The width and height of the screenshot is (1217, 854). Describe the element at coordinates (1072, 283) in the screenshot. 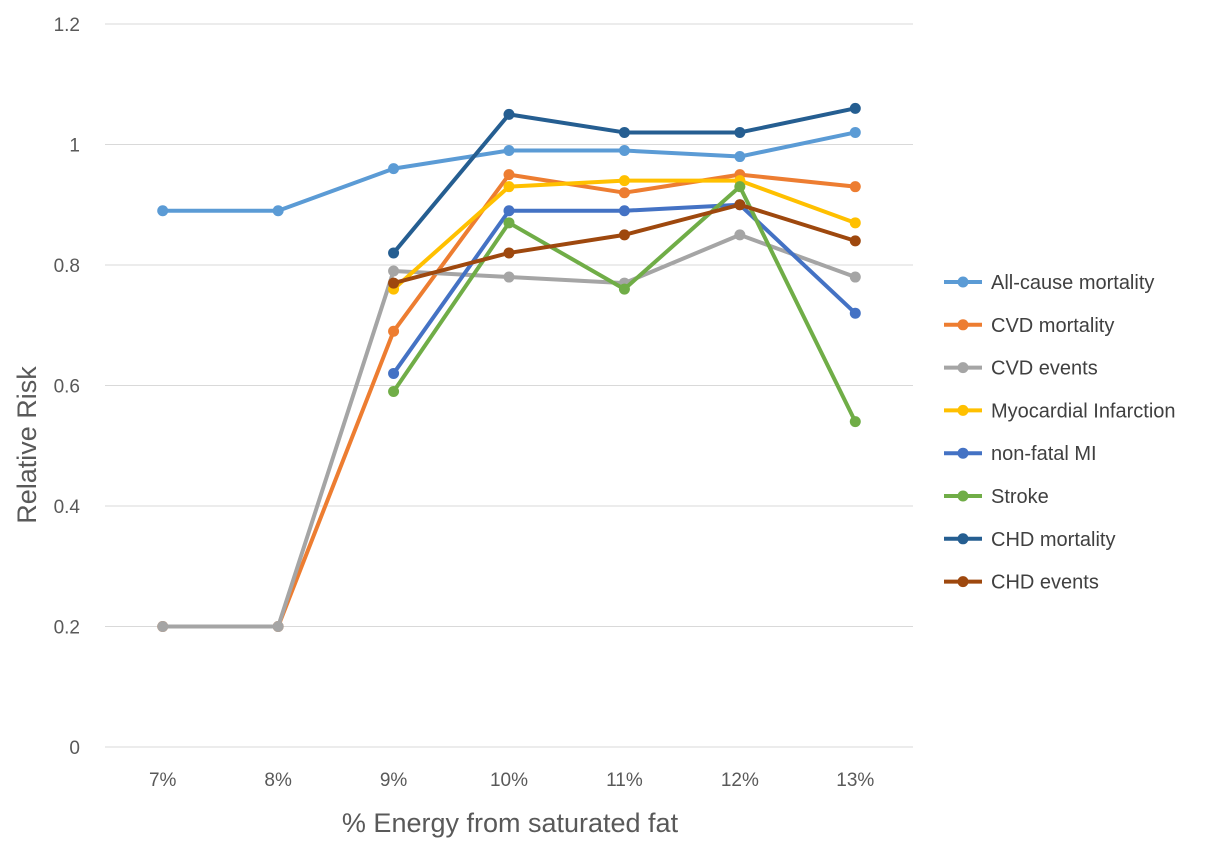

I see `legend-label: All-cause mortality` at that location.